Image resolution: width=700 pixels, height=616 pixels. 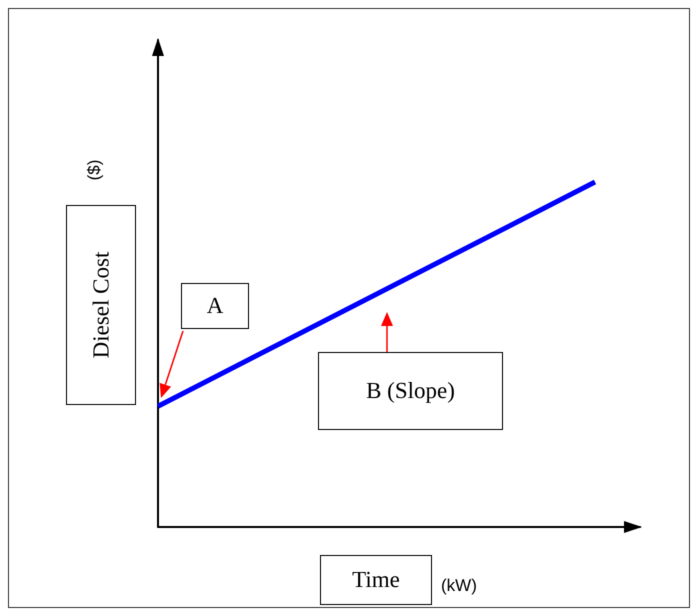 I want to click on callout-box: A, so click(x=215, y=306).